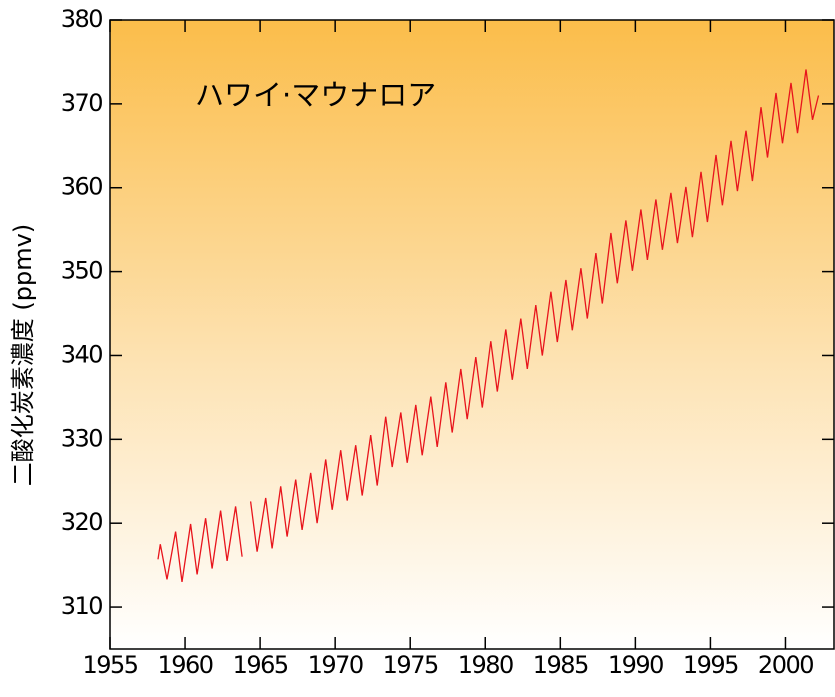 Image resolution: width=835 pixels, height=697 pixels. Describe the element at coordinates (260, 665) in the screenshot. I see `x-tick-label: 1965` at that location.